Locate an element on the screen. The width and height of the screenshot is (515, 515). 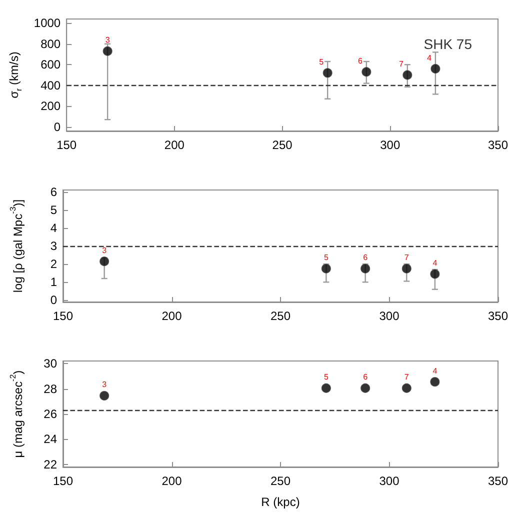
y-tick-label: 5 is located at coordinates (54, 209).